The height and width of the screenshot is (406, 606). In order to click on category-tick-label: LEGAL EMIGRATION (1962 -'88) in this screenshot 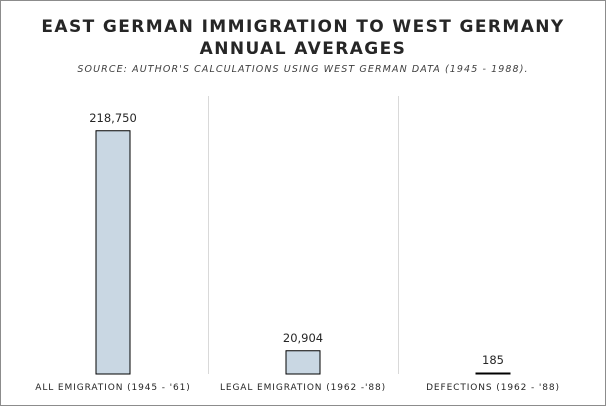, I will do `click(303, 388)`.